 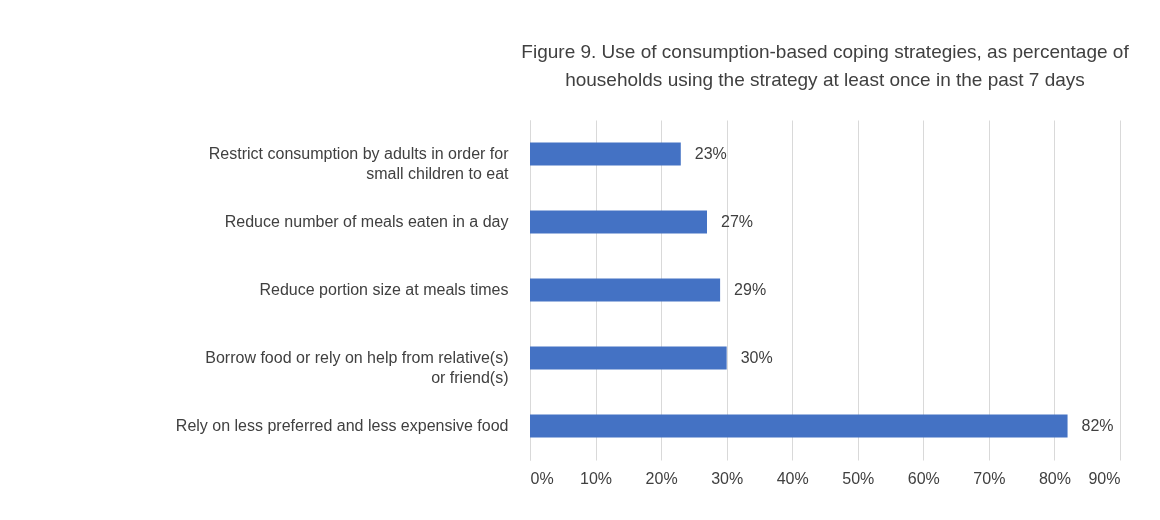 I want to click on x-tick-label: 40%, so click(x=792, y=478).